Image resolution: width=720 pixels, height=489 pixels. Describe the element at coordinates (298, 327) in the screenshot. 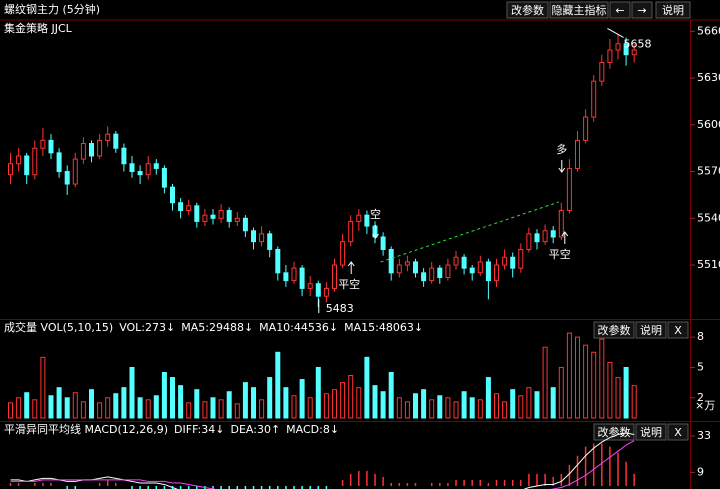

I see `legend-entry: MA10:44536↓` at that location.